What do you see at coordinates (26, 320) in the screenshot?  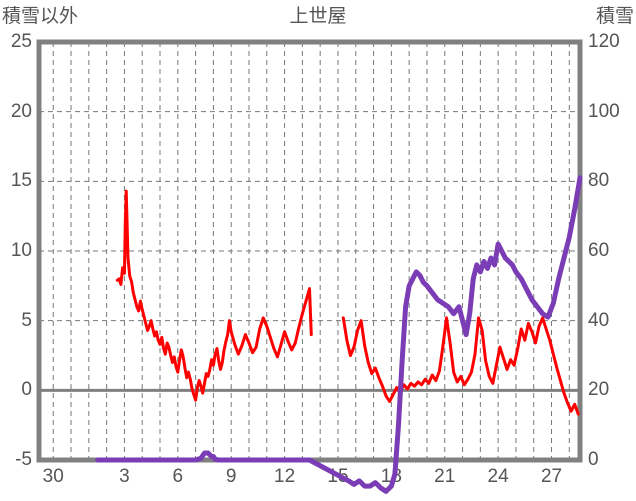 I see `y-tick-left-5: 5` at bounding box center [26, 320].